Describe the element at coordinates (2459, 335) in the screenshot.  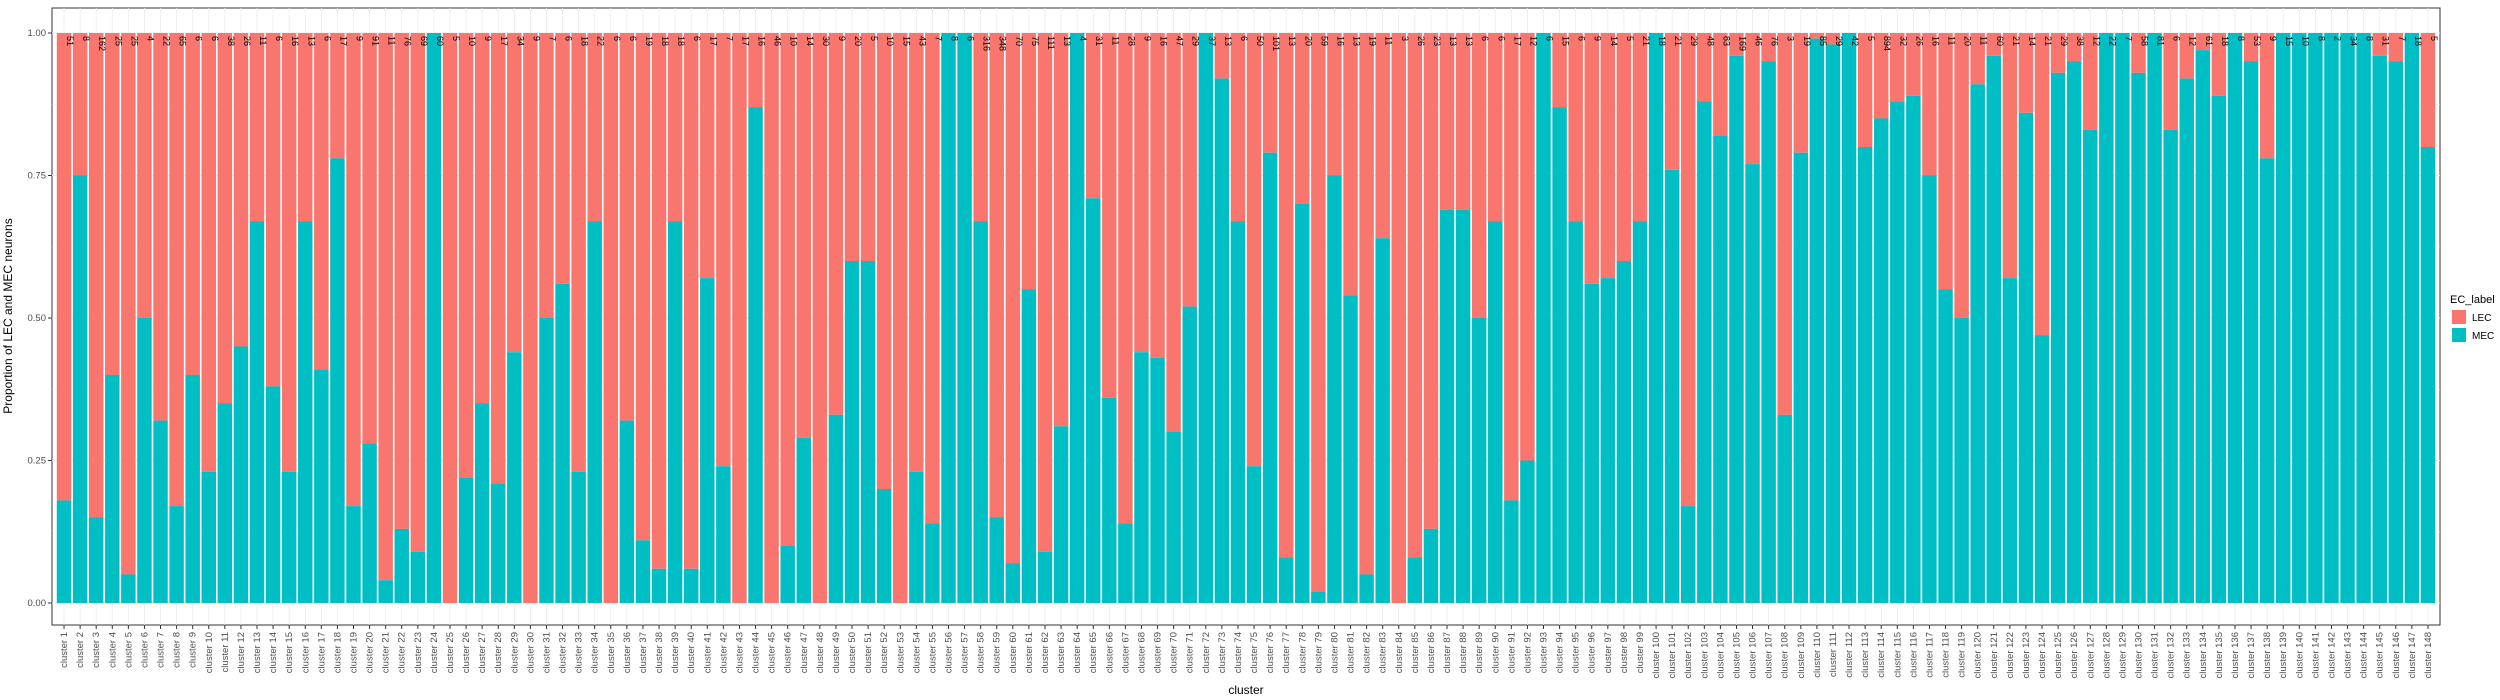
I see `legend-swatch-mec` at that location.